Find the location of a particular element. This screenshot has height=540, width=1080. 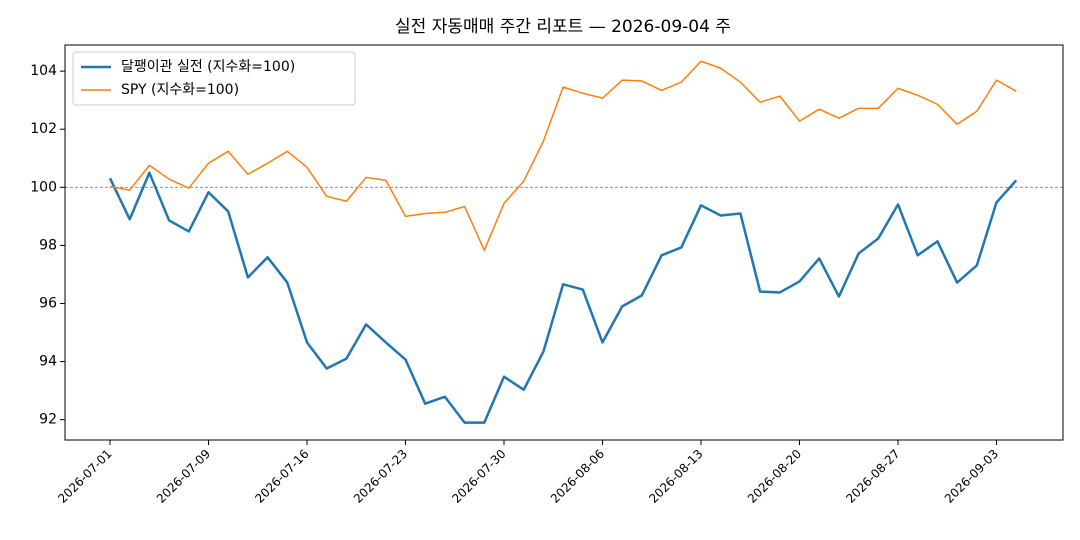

x-tick-label: 2026-08-13 is located at coordinates (675, 476).